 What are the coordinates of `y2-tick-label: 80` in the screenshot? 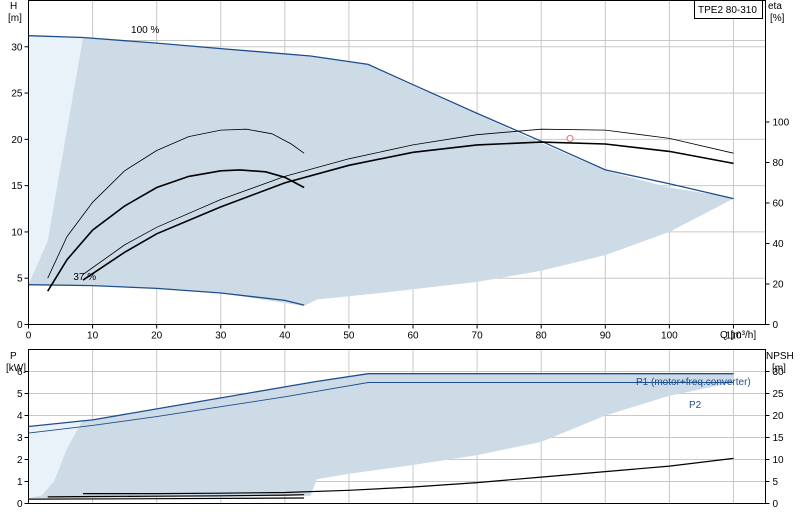 It's located at (779, 163).